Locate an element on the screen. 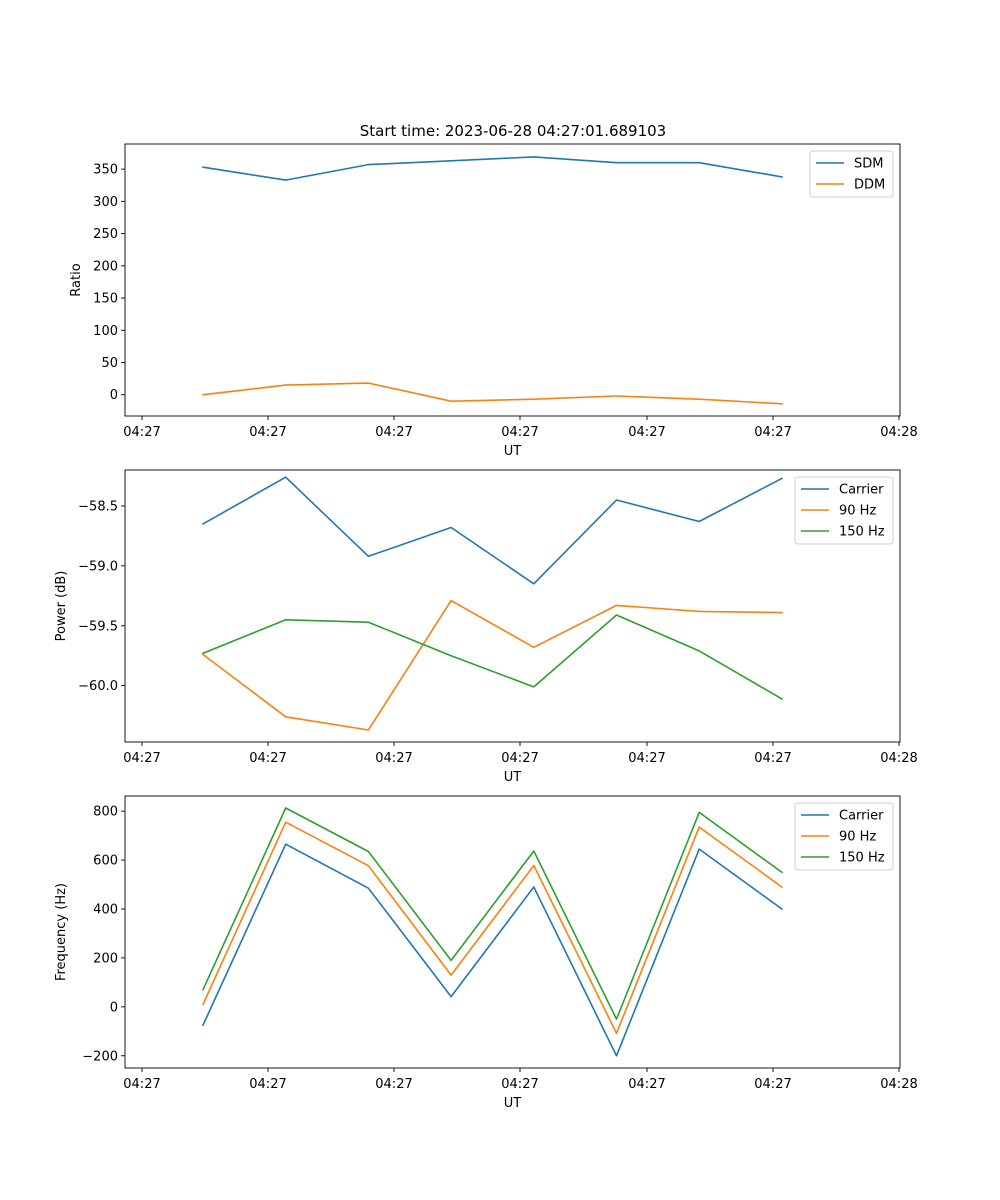 The height and width of the screenshot is (1200, 1000). y-tick-label: 150 is located at coordinates (105, 299).